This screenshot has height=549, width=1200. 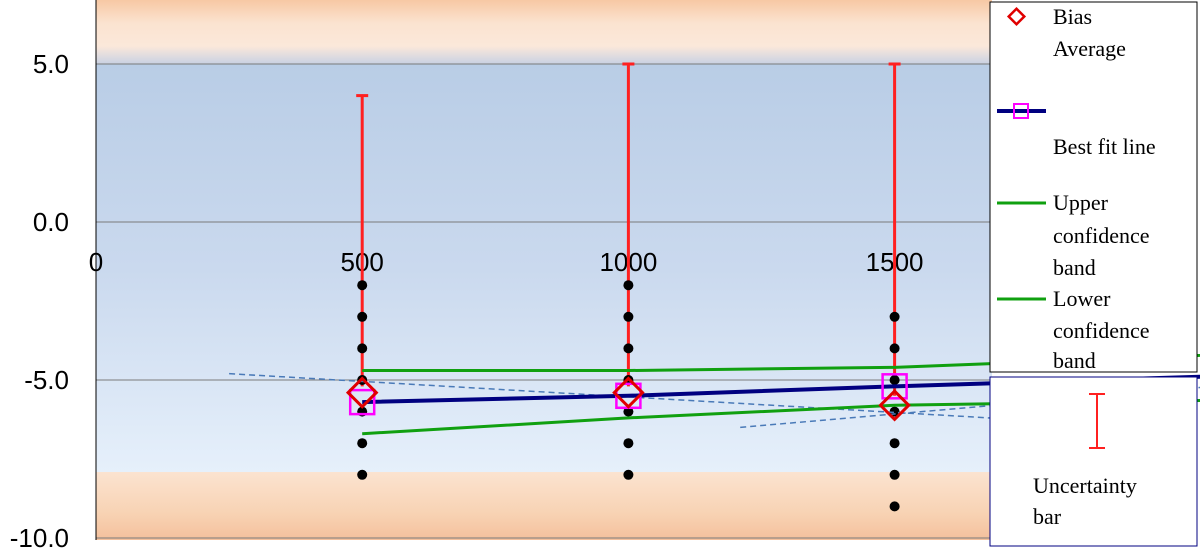 What do you see at coordinates (96, 262) in the screenshot?
I see `x-tick-label: 0` at bounding box center [96, 262].